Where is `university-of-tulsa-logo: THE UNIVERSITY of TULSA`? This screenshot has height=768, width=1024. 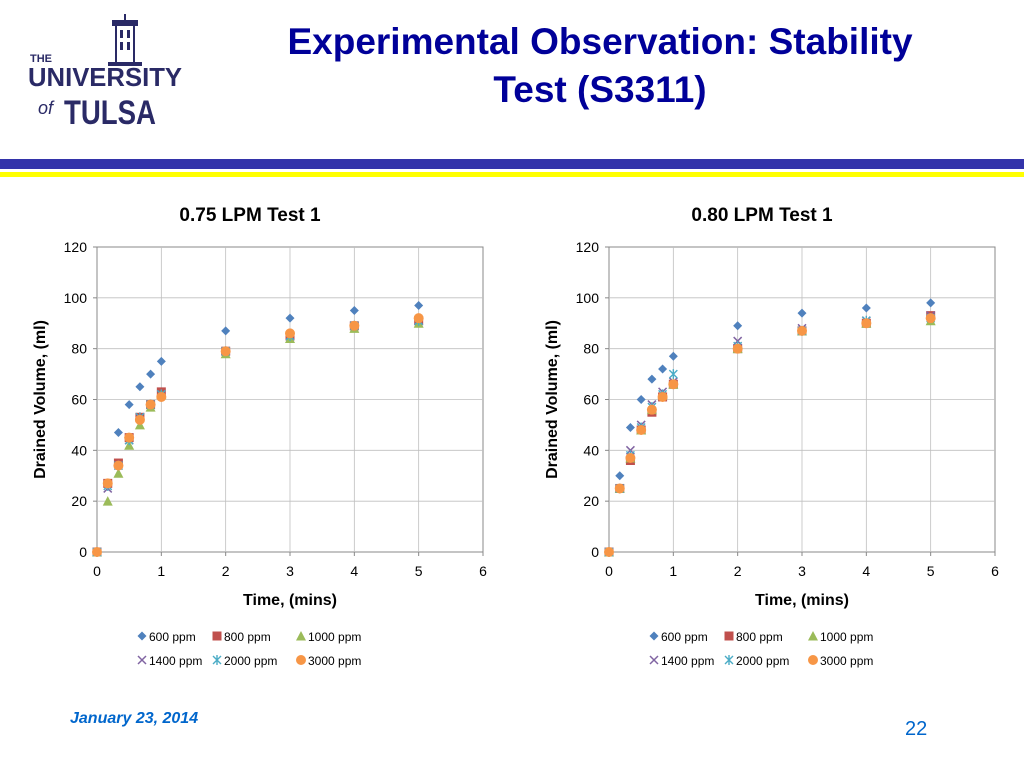
university-of-tulsa-logo: THE UNIVERSITY of TULSA is located at coordinates (105, 73).